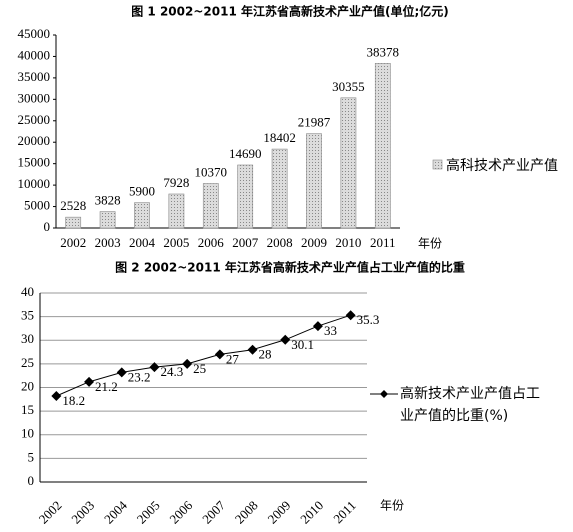 The height and width of the screenshot is (532, 573). Describe the element at coordinates (34, 183) in the screenshot. I see `y-tick-label: 10000` at that location.